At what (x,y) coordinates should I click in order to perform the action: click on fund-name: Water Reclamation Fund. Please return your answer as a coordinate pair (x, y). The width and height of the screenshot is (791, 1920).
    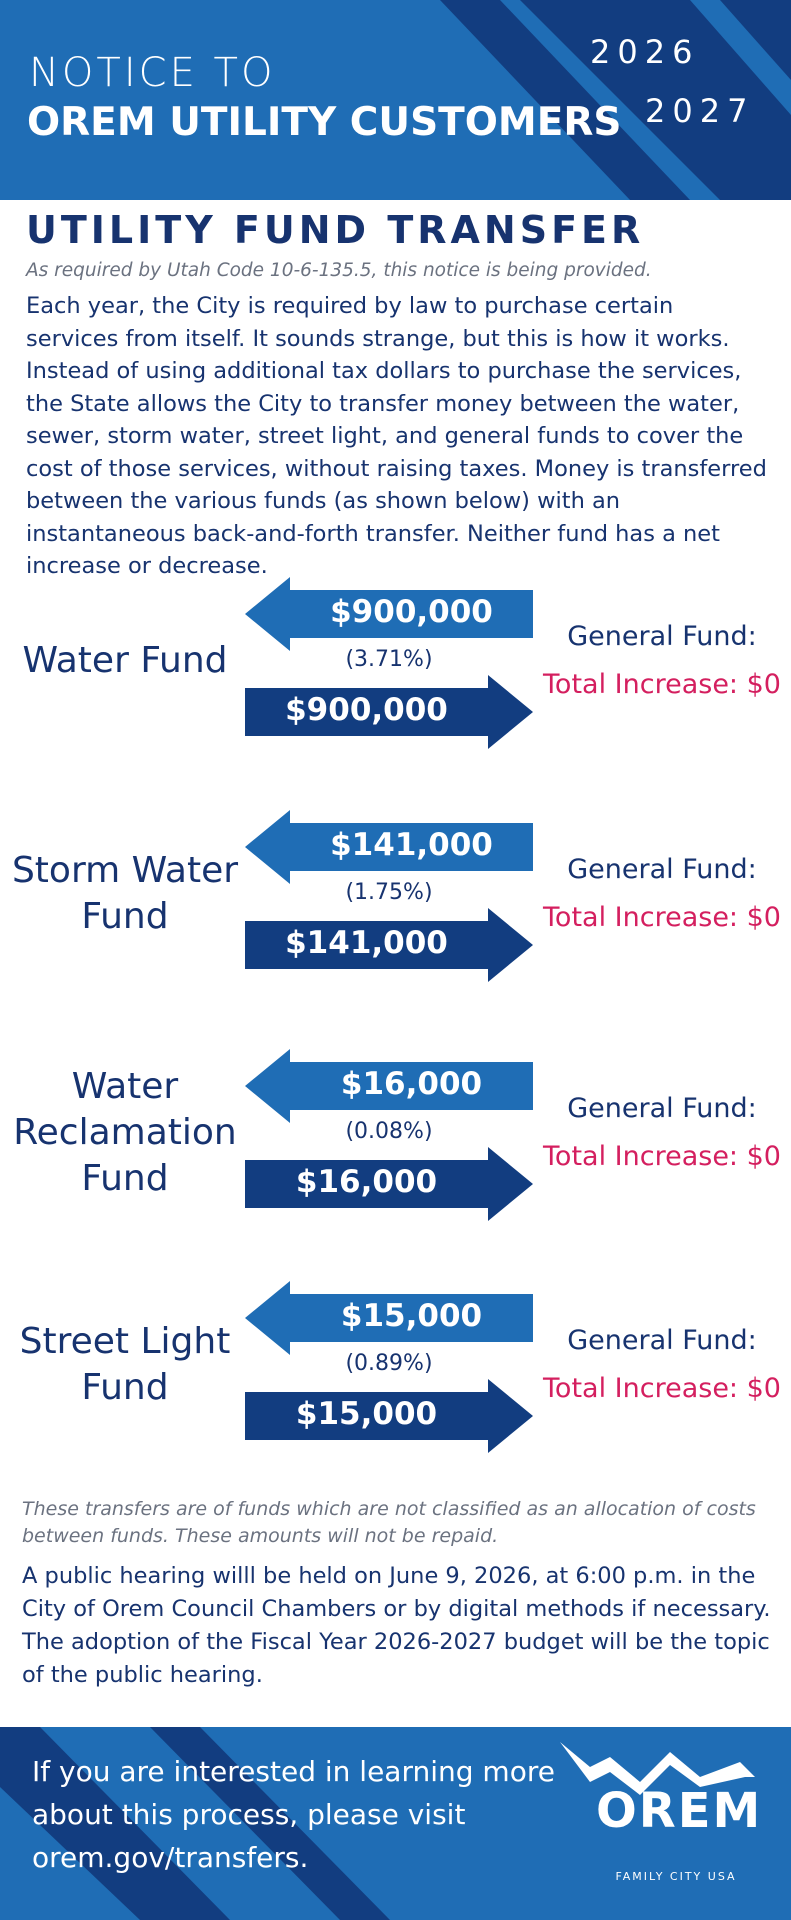
    Looking at the image, I should click on (125, 1132).